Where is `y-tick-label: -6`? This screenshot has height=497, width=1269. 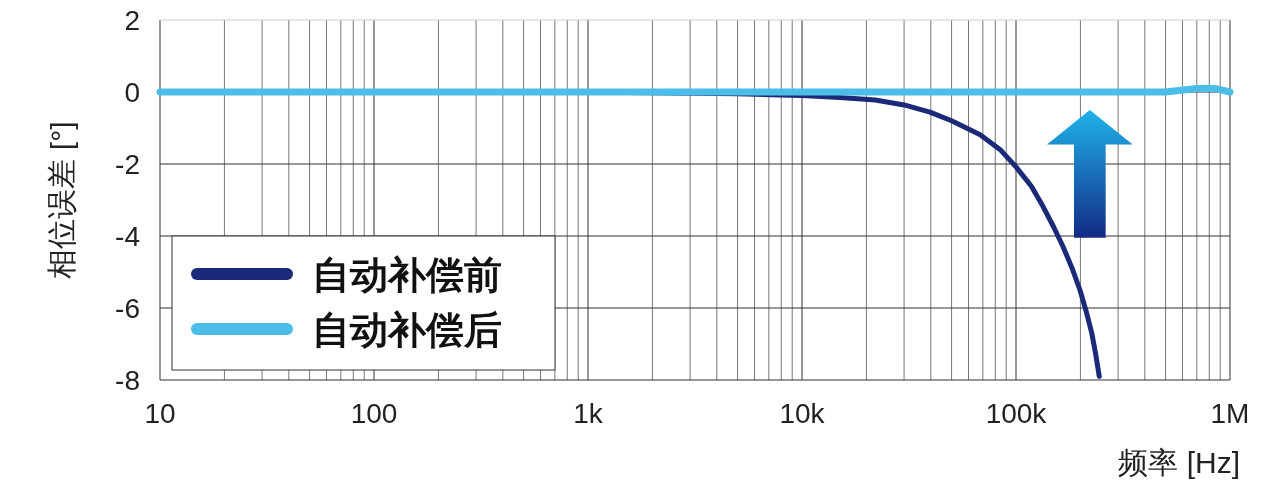 y-tick-label: -6 is located at coordinates (127, 308).